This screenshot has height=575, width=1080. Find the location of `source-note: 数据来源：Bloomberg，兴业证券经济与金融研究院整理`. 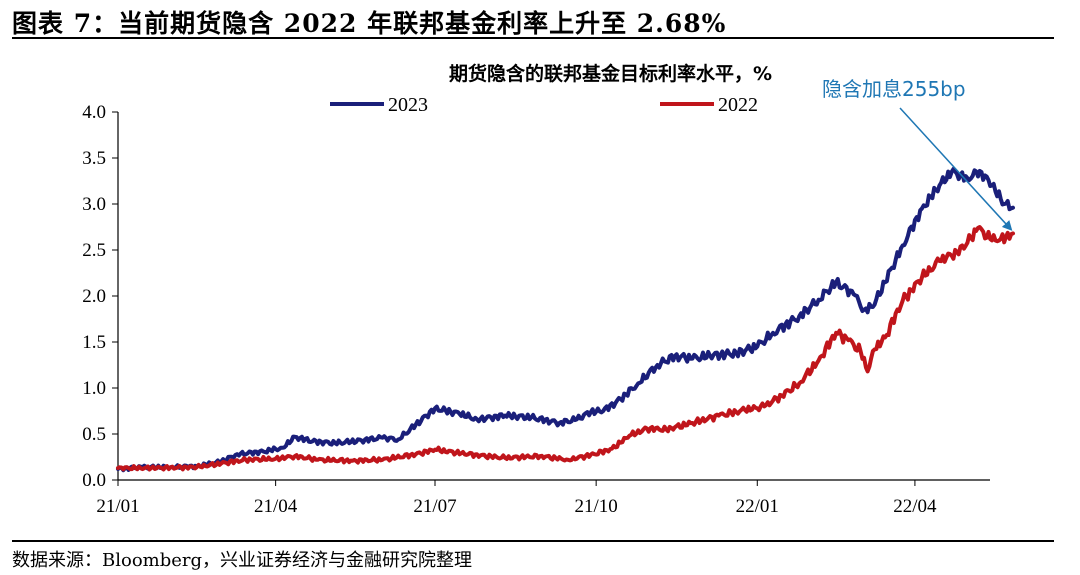

source-note: 数据来源：Bloomberg，兴业证券经济与金融研究院整理 is located at coordinates (242, 560).